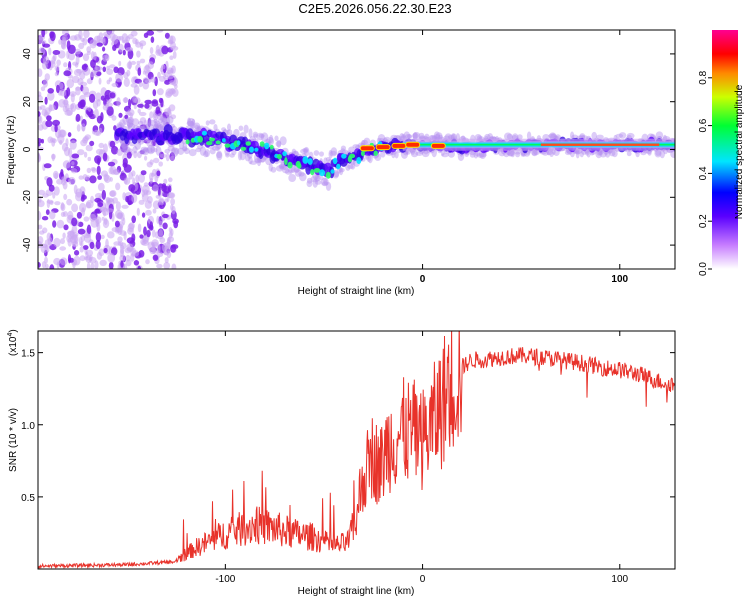  Describe the element at coordinates (739, 151) in the screenshot. I see `colorbar-label: Normalized spectral amplitude` at that location.